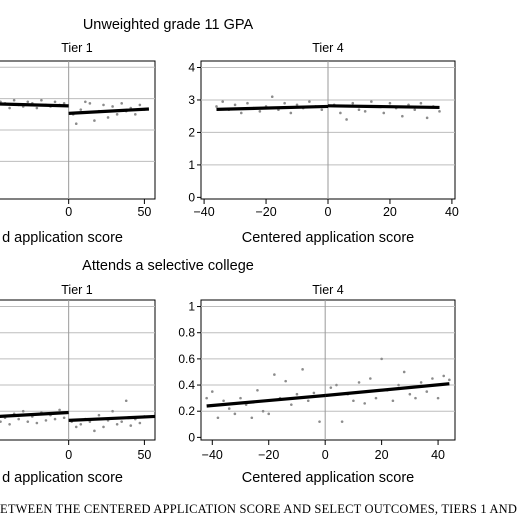 The image size is (520, 520). Describe the element at coordinates (328, 478) in the screenshot. I see `chart4-x-axis-label: Centered application score` at that location.